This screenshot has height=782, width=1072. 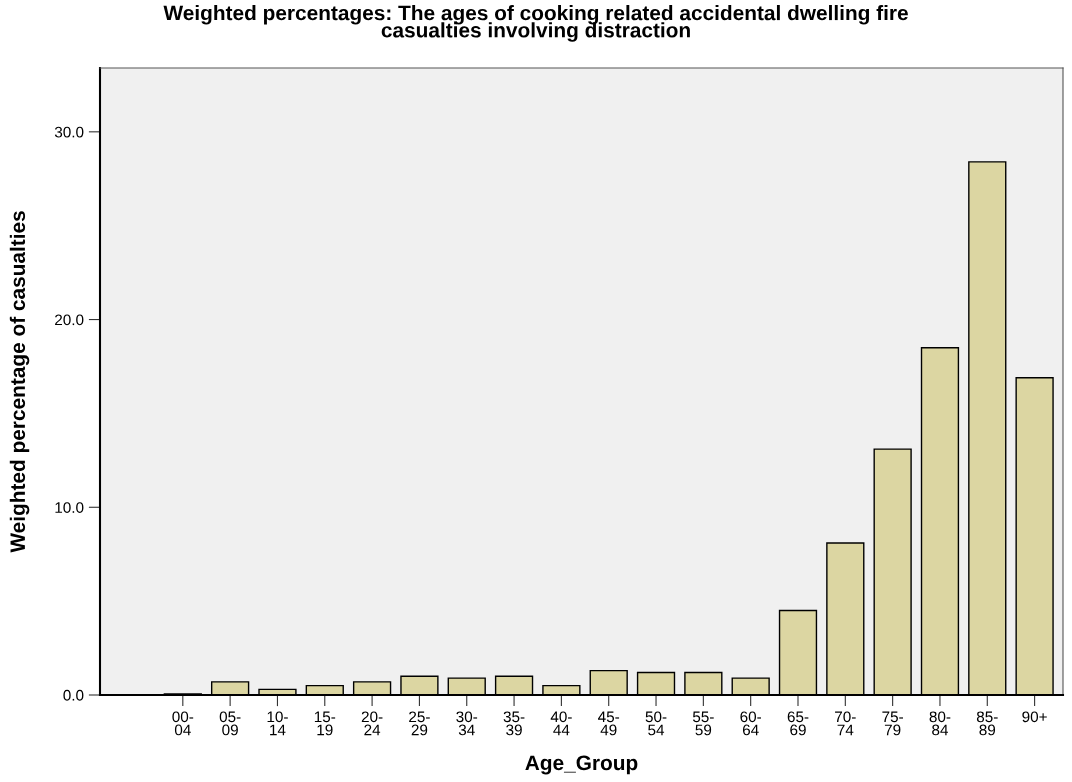 I want to click on x-tick-label: 45- 49, so click(x=609, y=723).